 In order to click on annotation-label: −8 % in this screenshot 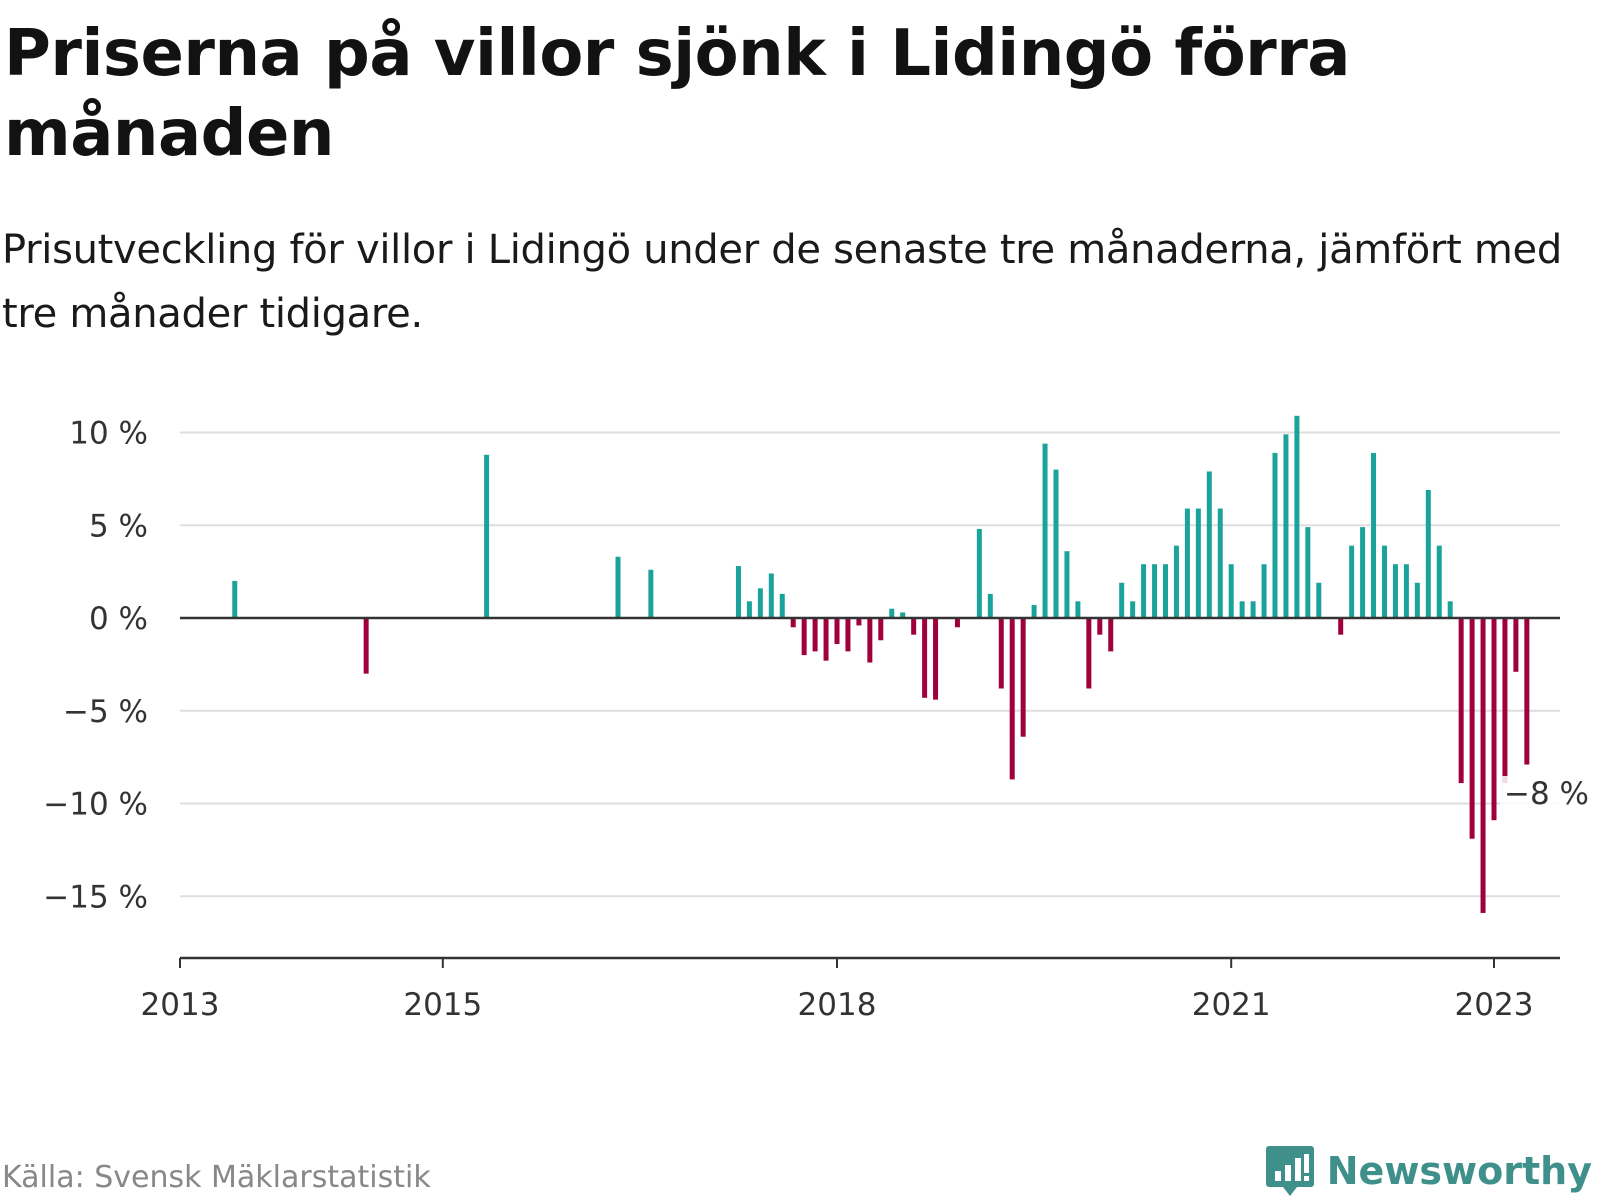, I will do `click(1546, 794)`.